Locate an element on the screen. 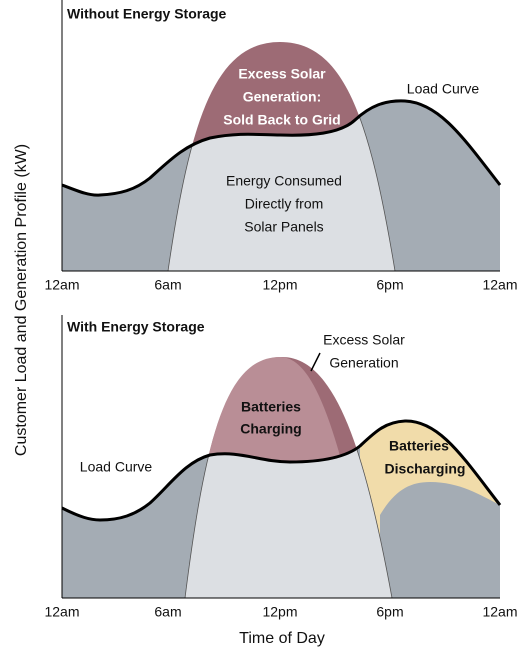  leader-line is located at coordinates (315, 362).